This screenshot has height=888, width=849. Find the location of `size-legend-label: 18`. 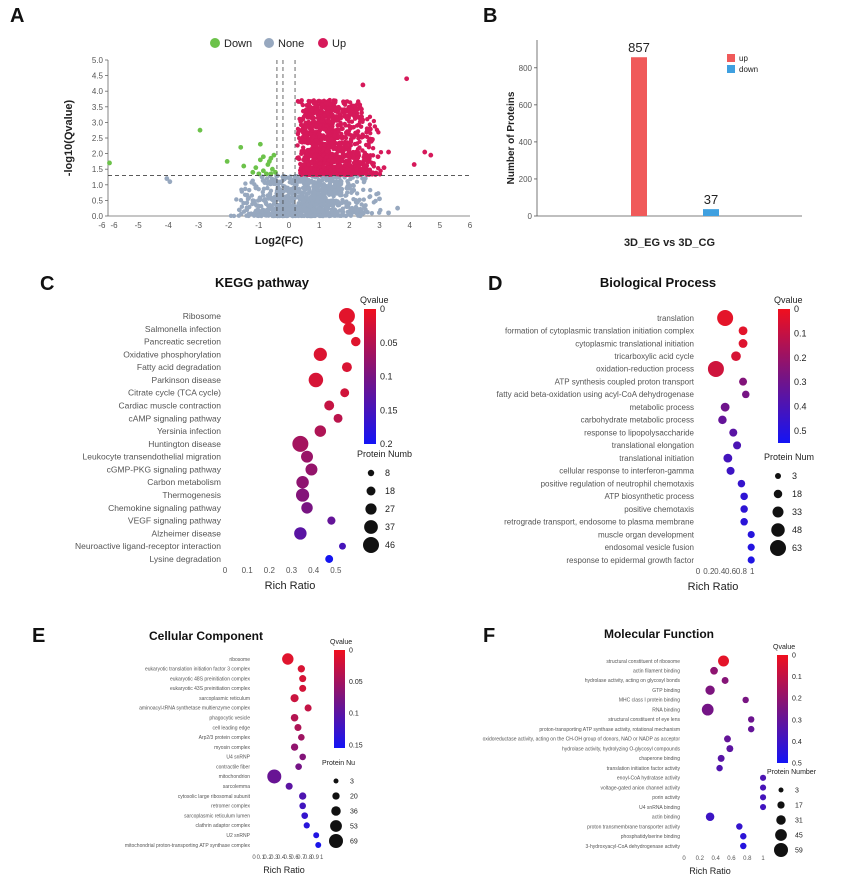

size-legend-label: 18 is located at coordinates (390, 491).